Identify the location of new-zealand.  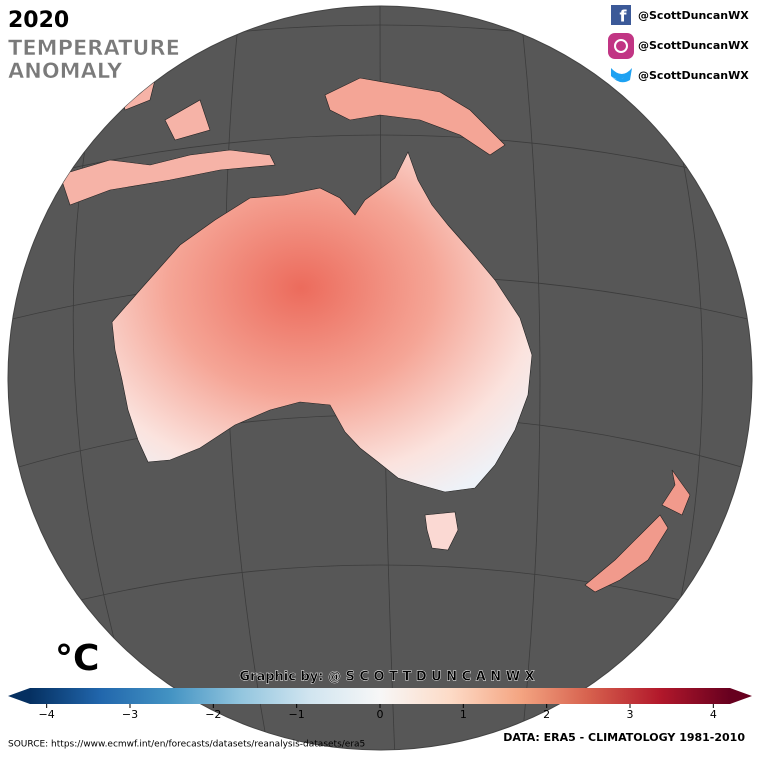
(637, 531).